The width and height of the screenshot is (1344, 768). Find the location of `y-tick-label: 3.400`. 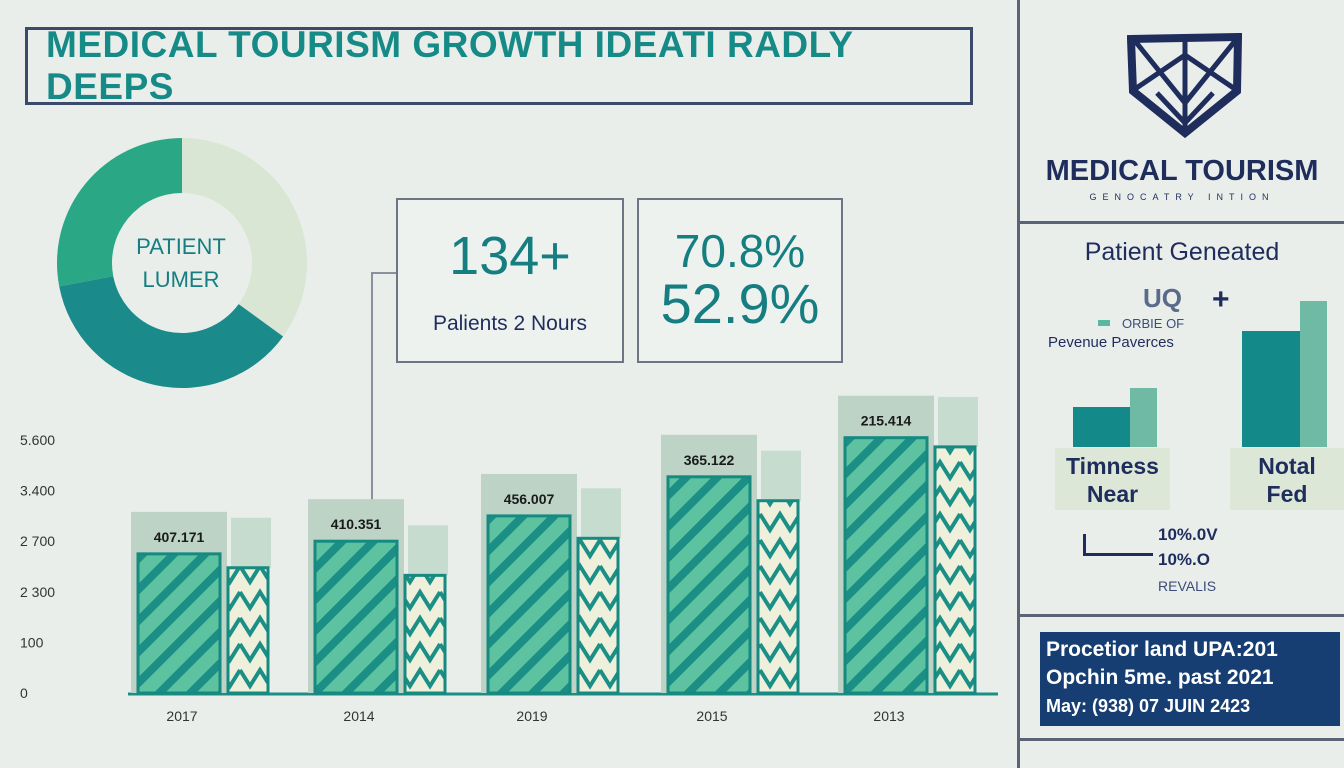

y-tick-label: 3.400 is located at coordinates (37, 491).